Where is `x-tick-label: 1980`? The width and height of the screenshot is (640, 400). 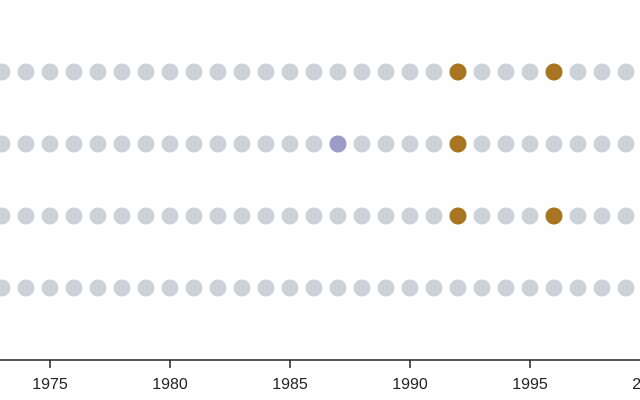
x-tick-label: 1980 is located at coordinates (170, 384).